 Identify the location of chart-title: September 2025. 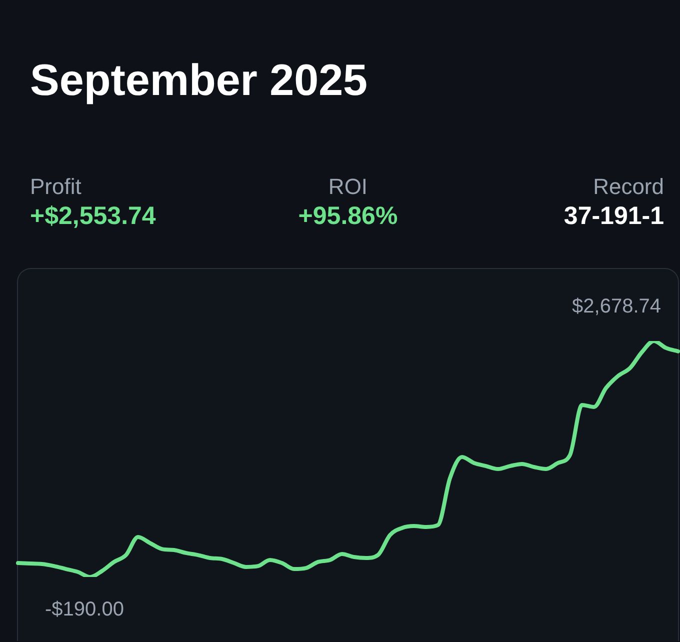
(199, 81).